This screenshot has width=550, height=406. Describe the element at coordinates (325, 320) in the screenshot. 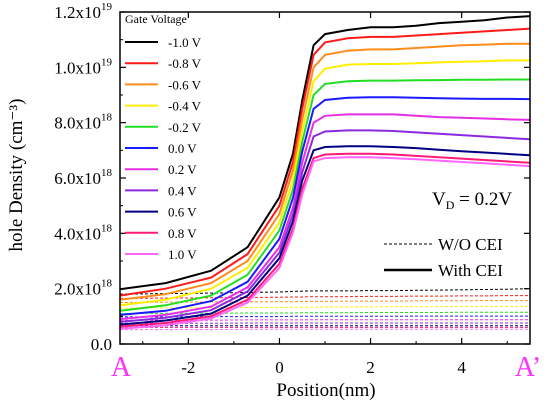

I see `series-wo-cei-0p2V` at that location.